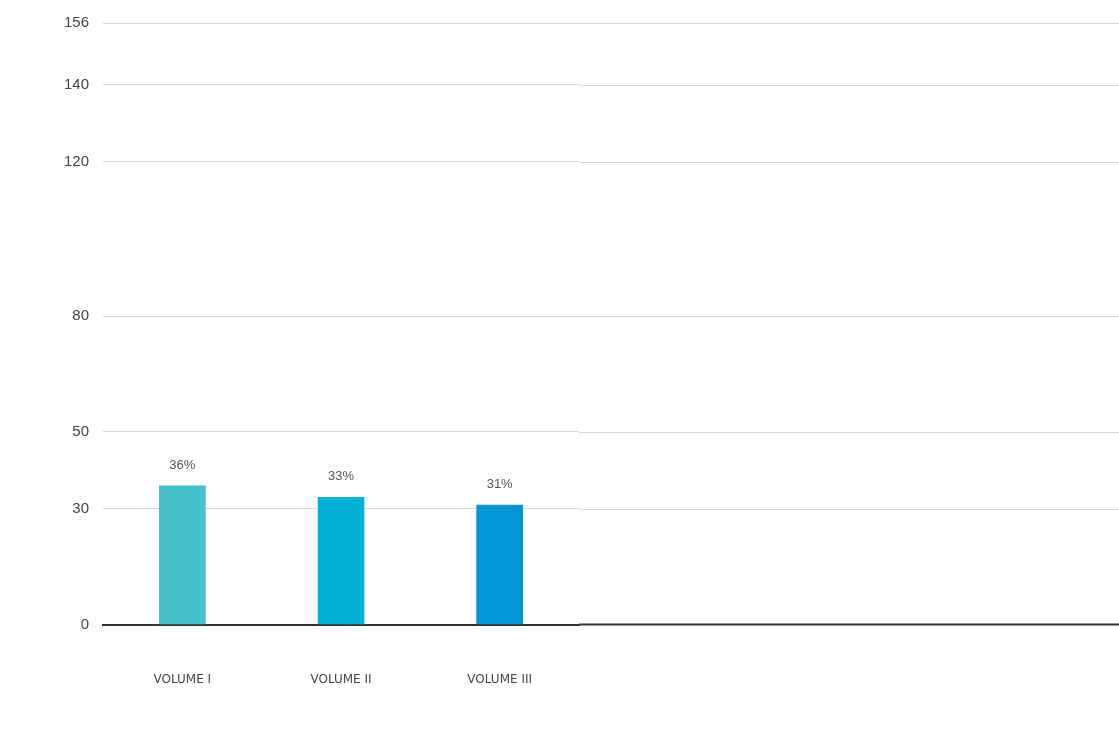 The width and height of the screenshot is (1119, 755). I want to click on y-tick-label: 140, so click(77, 83).